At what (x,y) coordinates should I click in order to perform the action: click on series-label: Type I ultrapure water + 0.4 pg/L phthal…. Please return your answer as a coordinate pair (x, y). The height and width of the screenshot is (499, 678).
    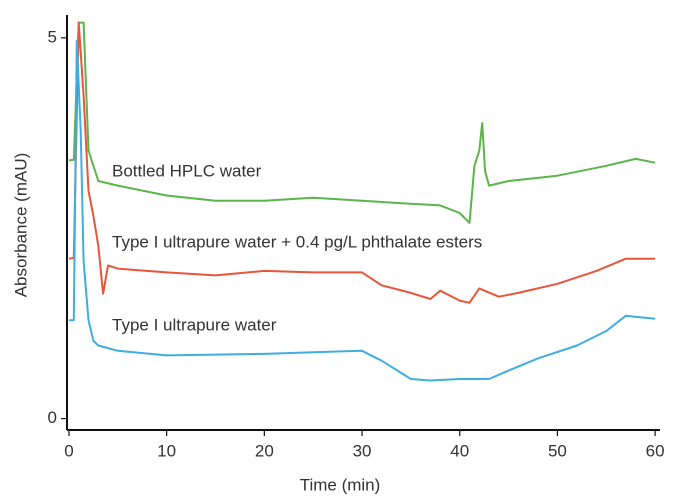
    Looking at the image, I should click on (297, 241).